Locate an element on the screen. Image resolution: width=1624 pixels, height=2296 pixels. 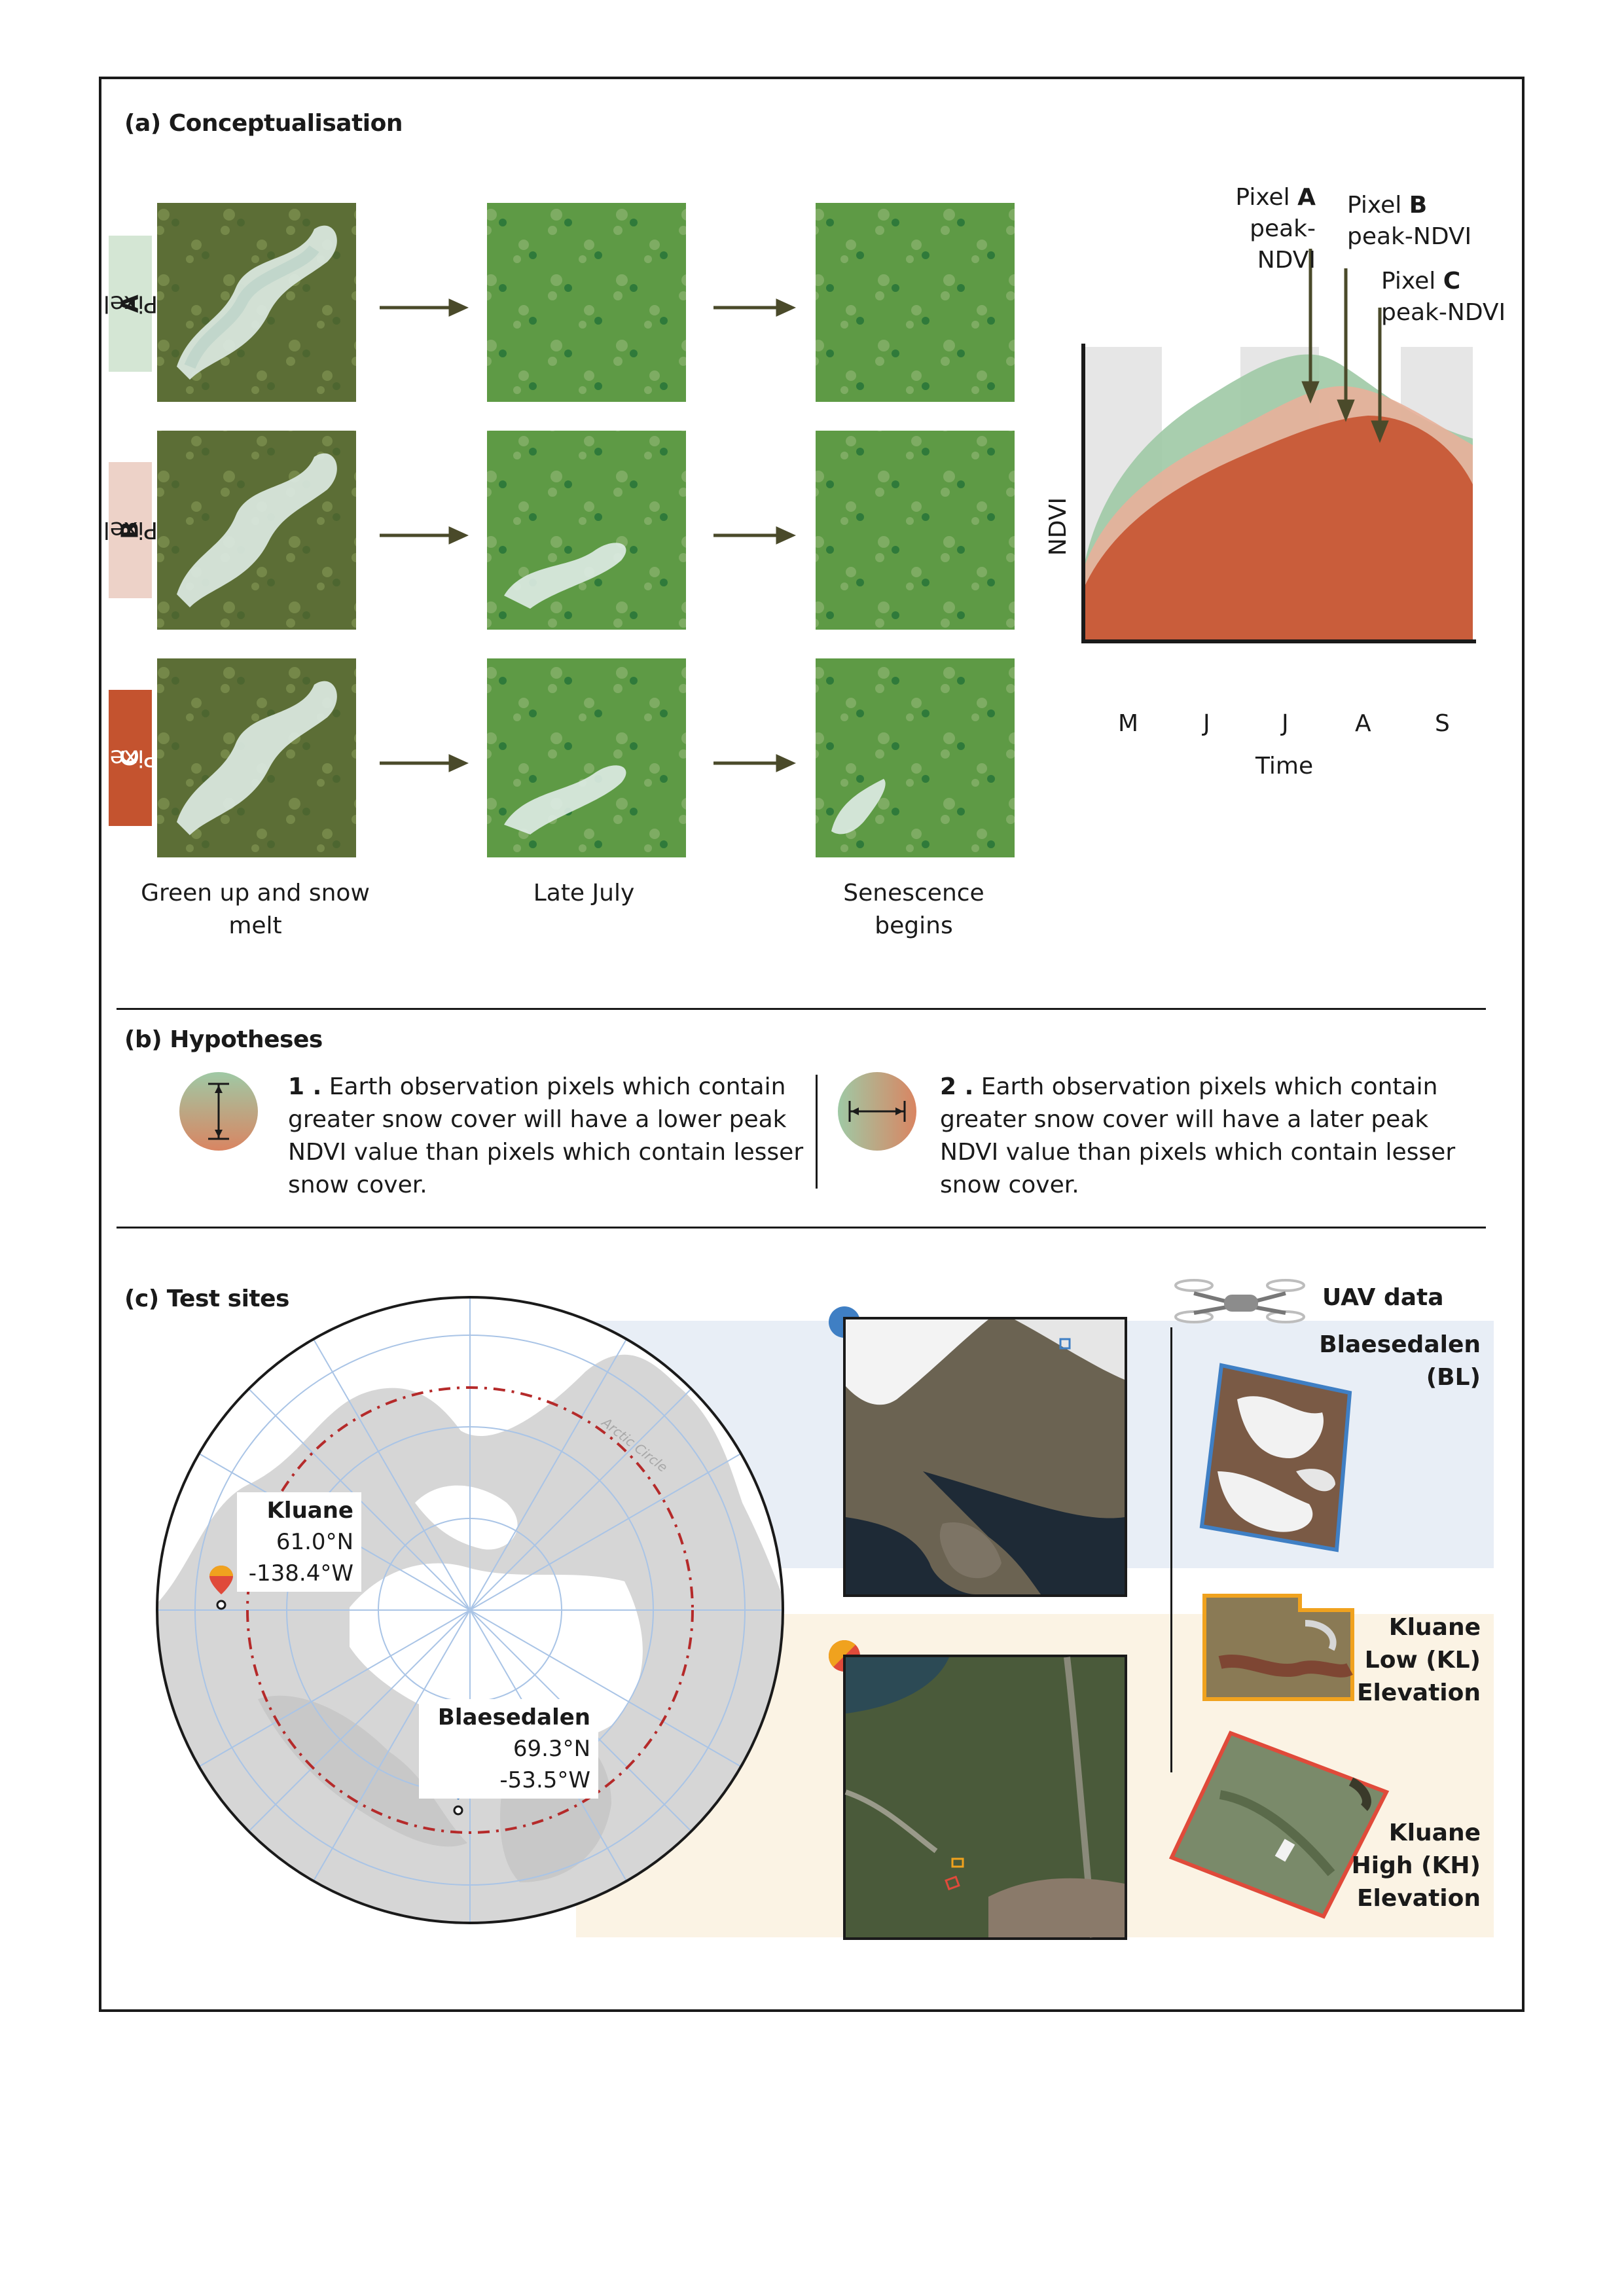
peak-label-letter: C is located at coordinates (1452, 281).